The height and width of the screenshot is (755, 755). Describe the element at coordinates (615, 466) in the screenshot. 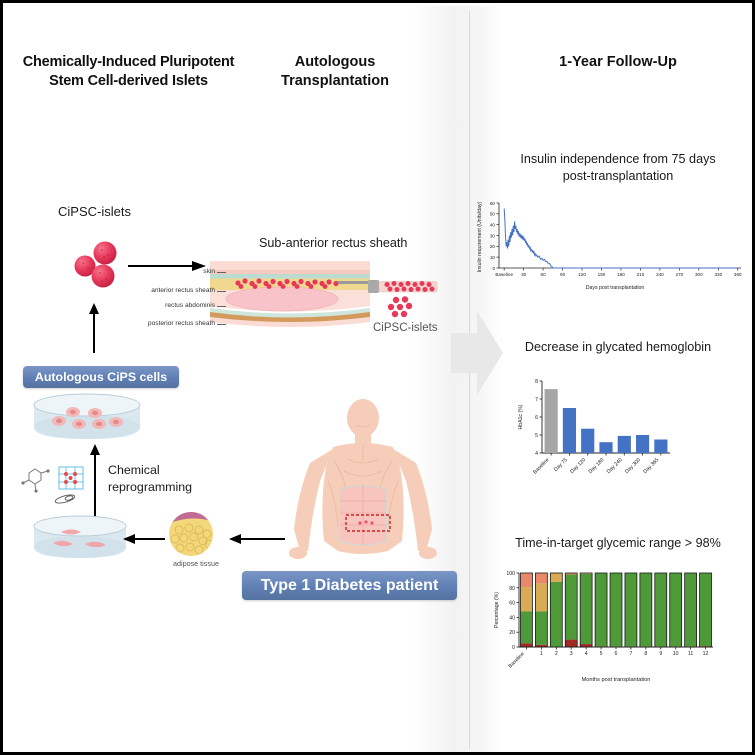

I see `hba1c-x-tick: Day 240` at that location.